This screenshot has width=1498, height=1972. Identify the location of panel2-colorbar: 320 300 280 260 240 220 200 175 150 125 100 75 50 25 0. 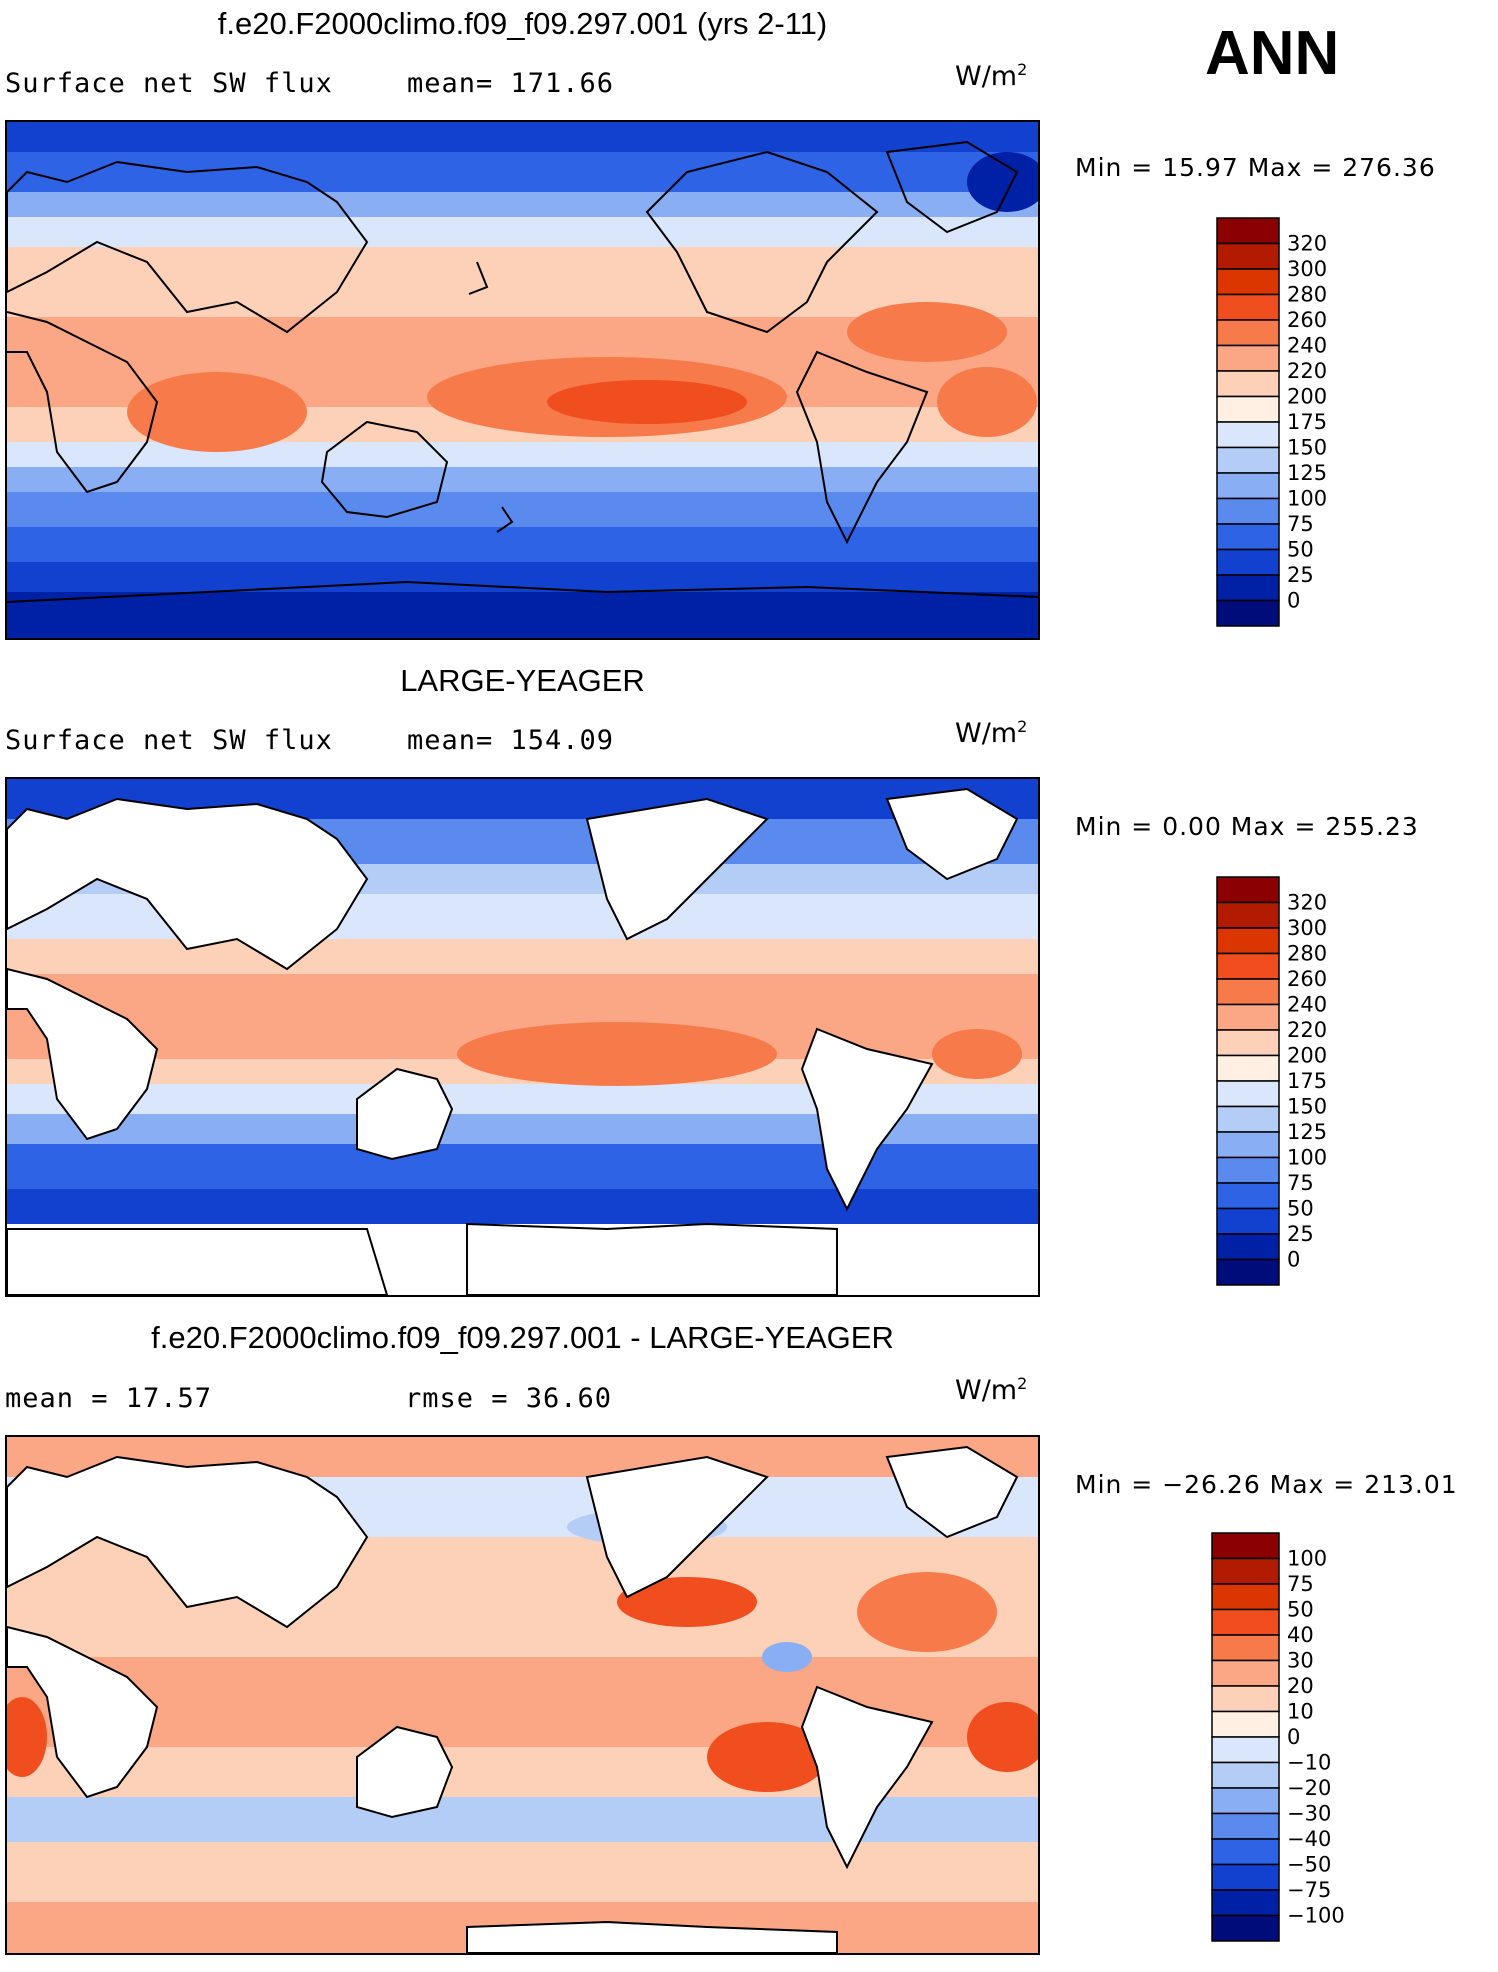
(1271, 1081).